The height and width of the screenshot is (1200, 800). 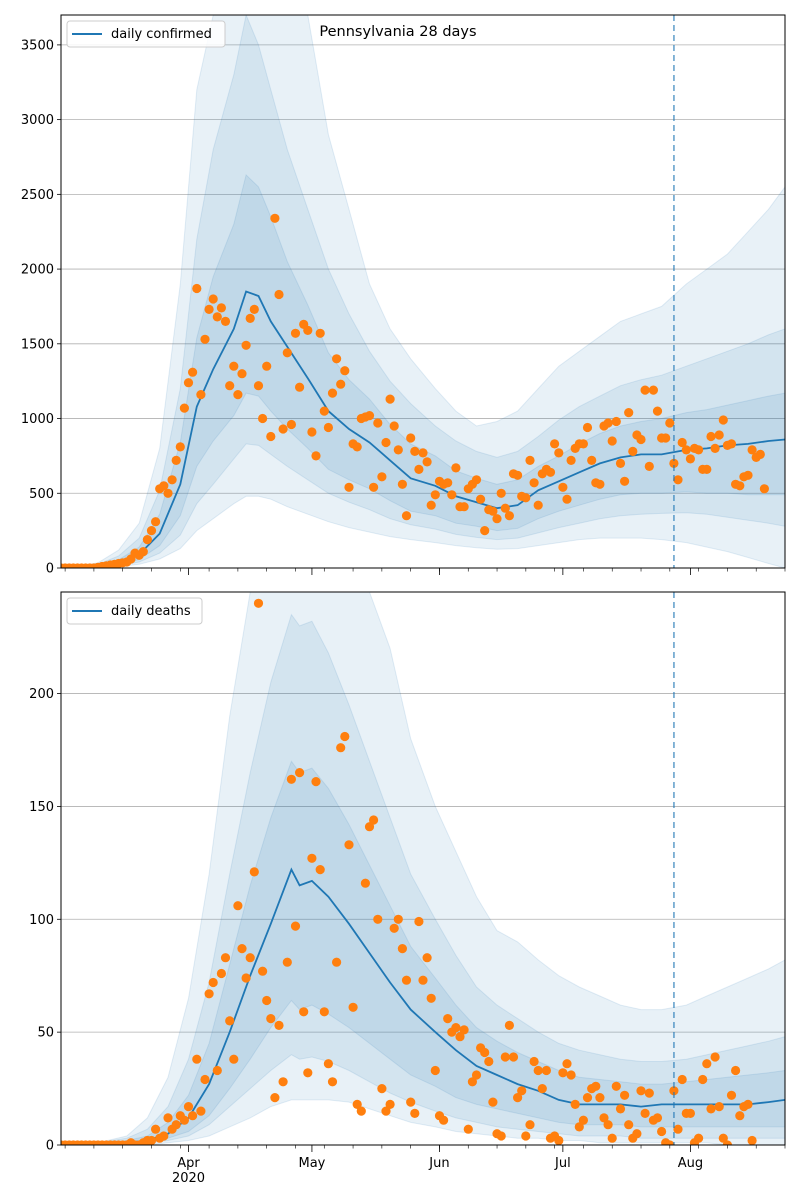 I want to click on y-tick-label: 0, so click(x=50, y=569).